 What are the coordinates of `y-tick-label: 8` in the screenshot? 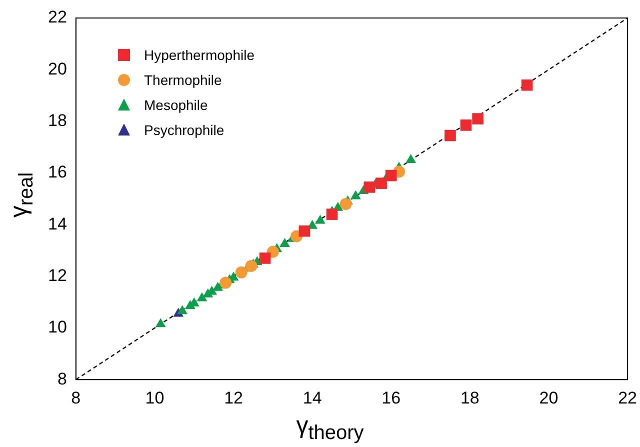 It's located at (62, 378).